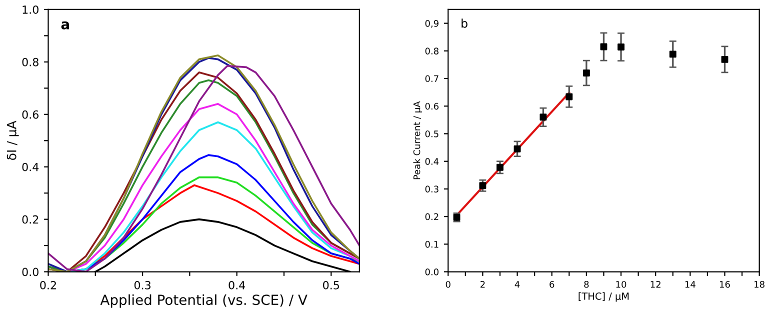  What do you see at coordinates (725, 284) in the screenshot?
I see `x-tick-label: 16` at bounding box center [725, 284].